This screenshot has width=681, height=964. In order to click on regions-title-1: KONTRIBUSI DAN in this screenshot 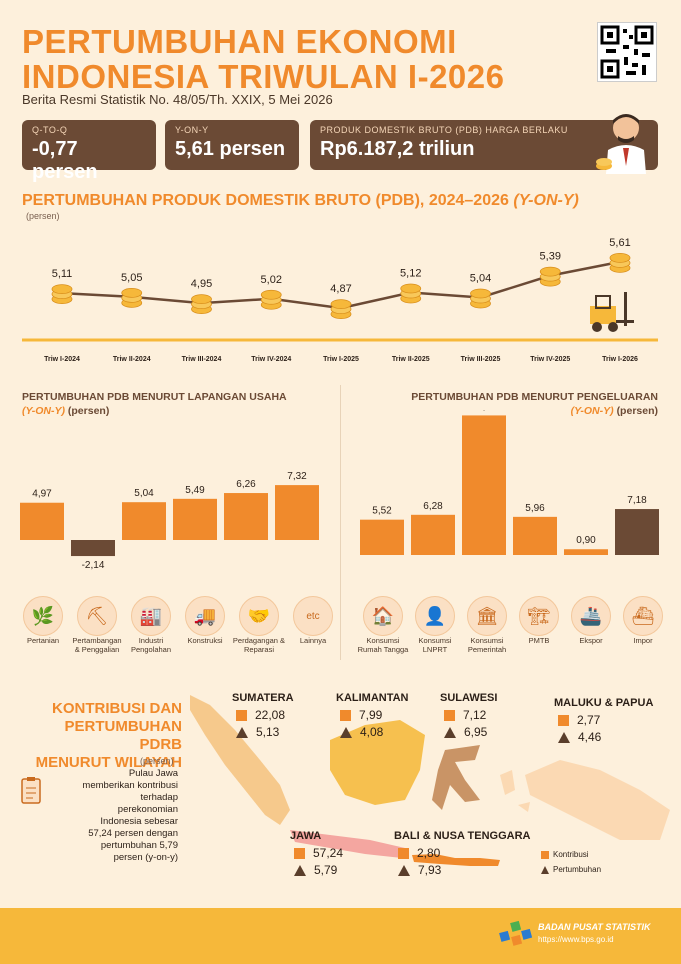, I will do `click(117, 708)`.